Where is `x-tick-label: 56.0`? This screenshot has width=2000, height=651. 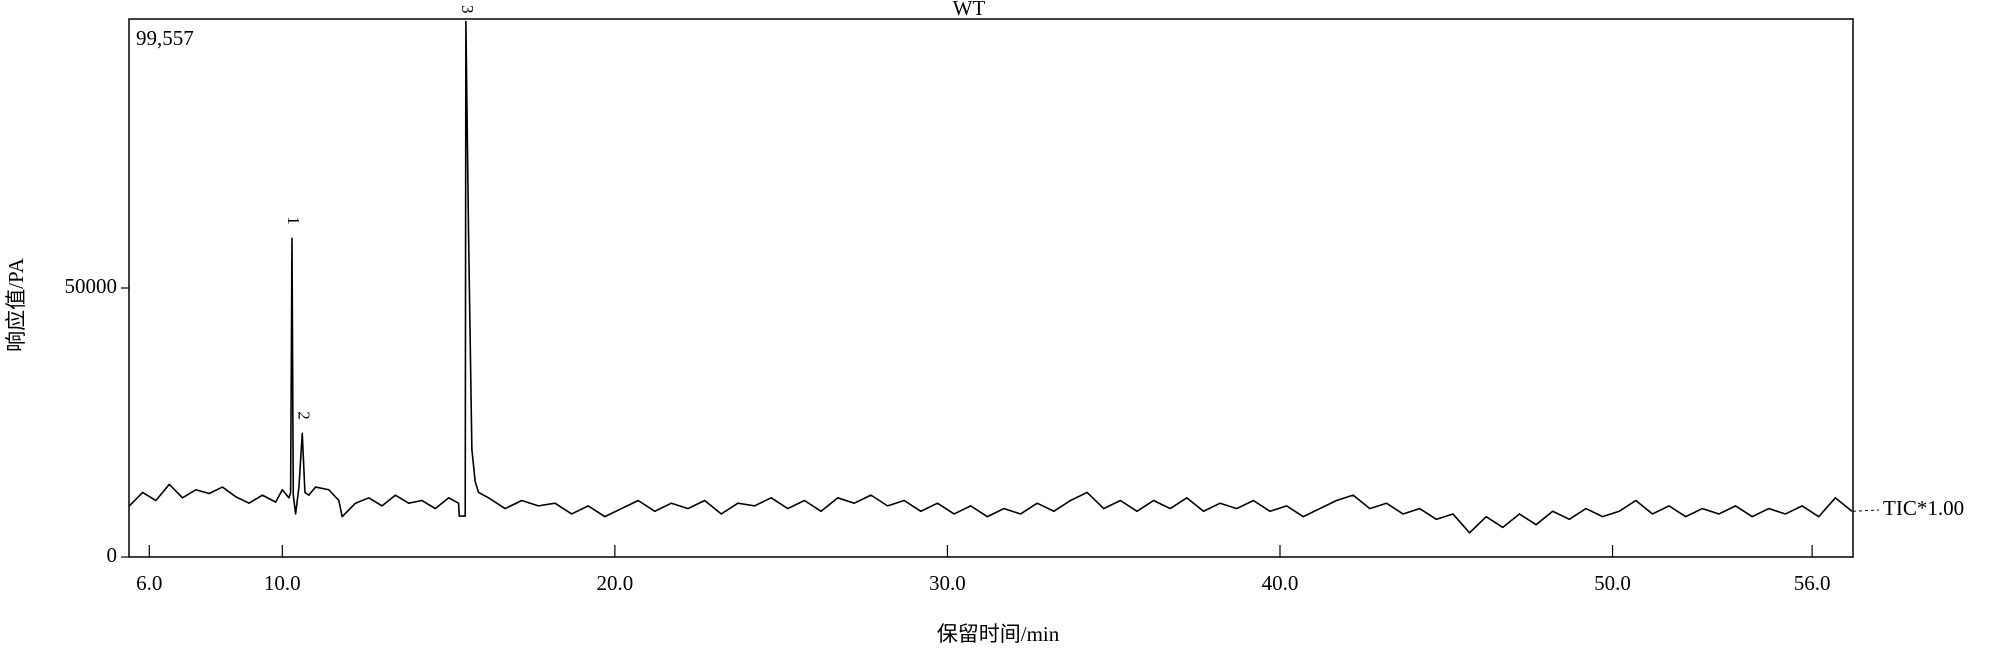 x-tick-label: 56.0 is located at coordinates (1812, 583).